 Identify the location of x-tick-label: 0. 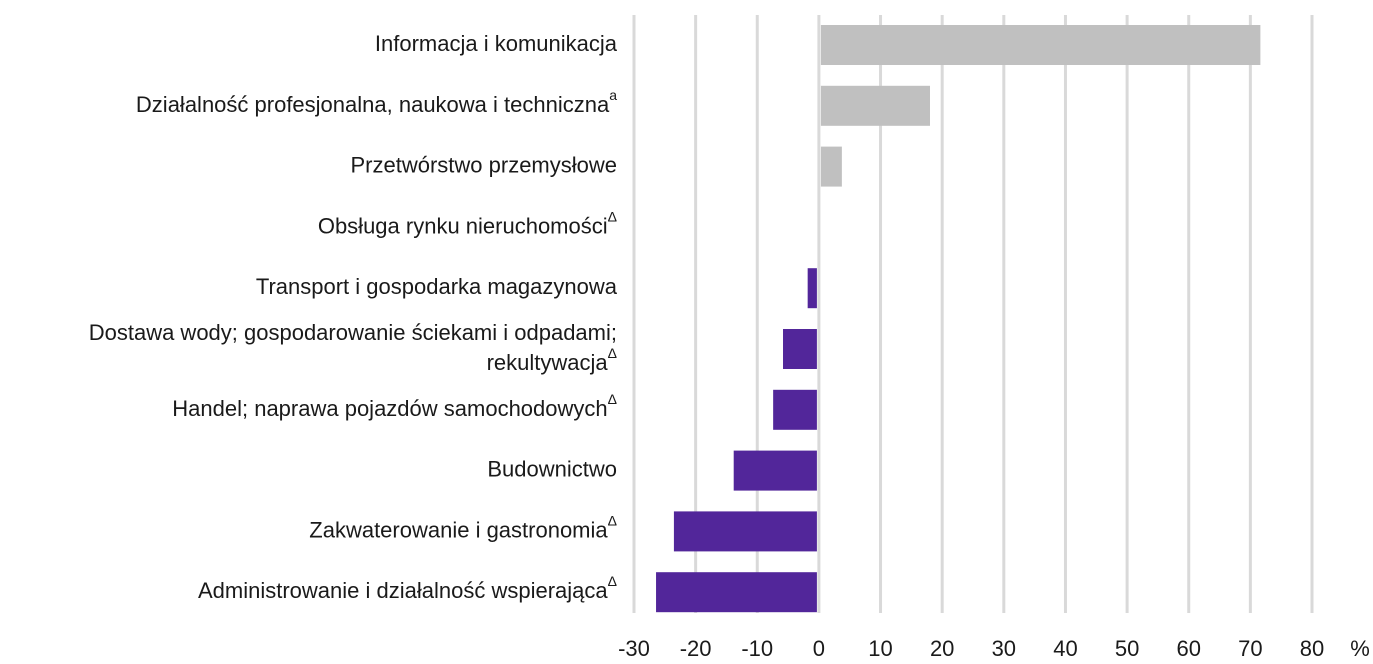
(819, 648).